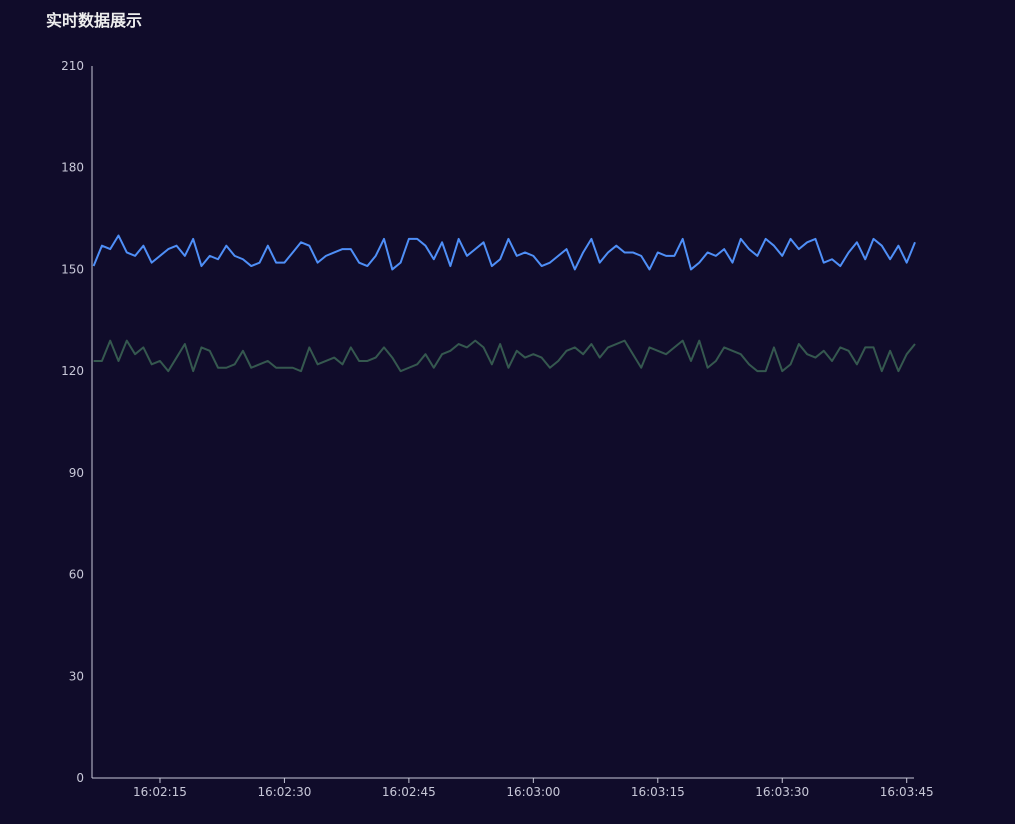 Image resolution: width=1015 pixels, height=824 pixels. What do you see at coordinates (658, 792) in the screenshot?
I see `x-tick-label: 16:03:15` at bounding box center [658, 792].